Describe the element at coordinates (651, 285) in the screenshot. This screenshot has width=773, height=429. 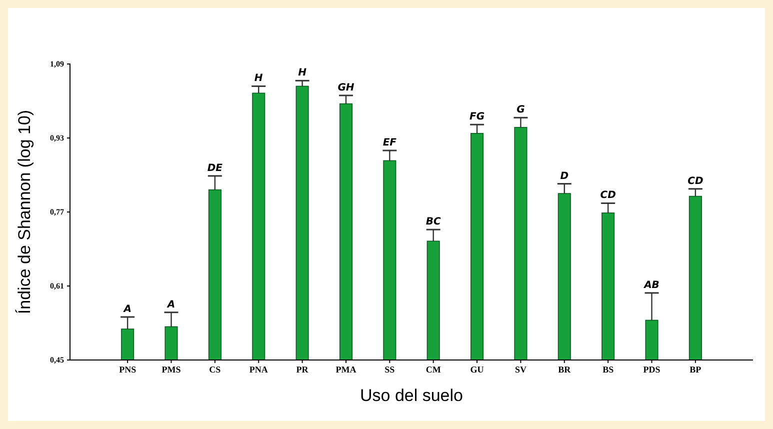
I see `annotation: AB` at that location.